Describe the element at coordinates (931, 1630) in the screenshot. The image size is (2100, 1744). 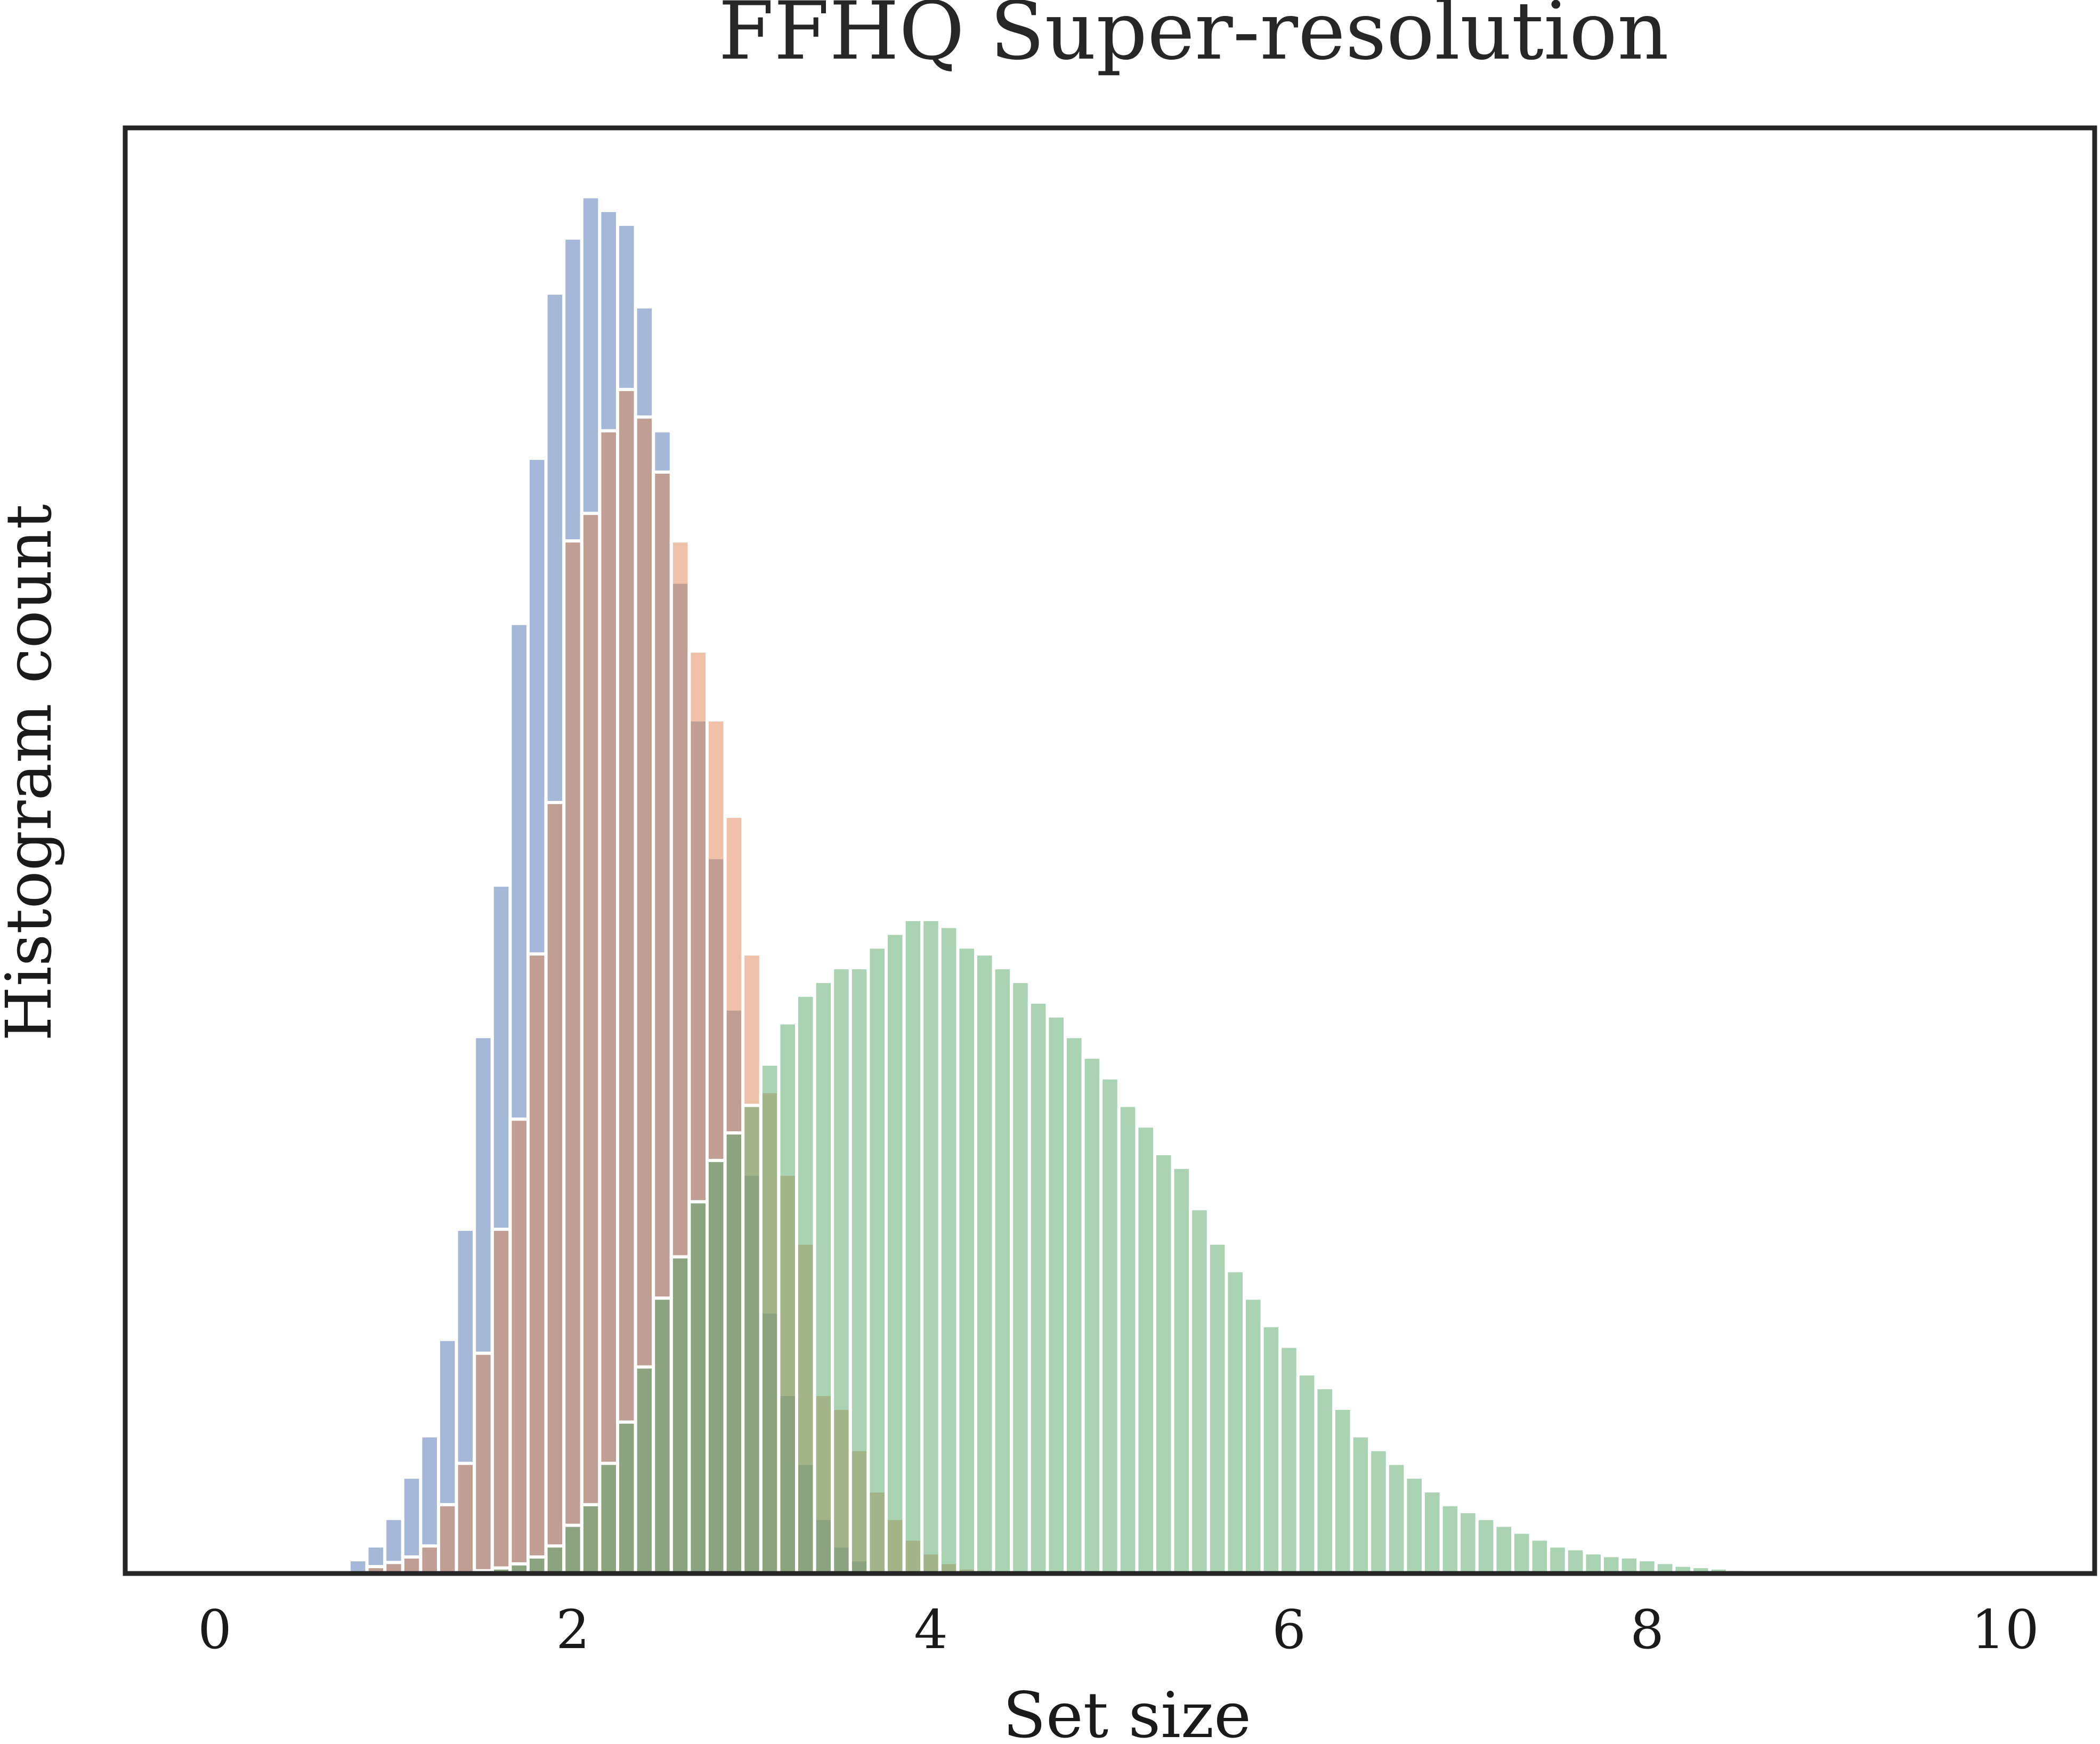
I see `x-tick-label: 4` at that location.